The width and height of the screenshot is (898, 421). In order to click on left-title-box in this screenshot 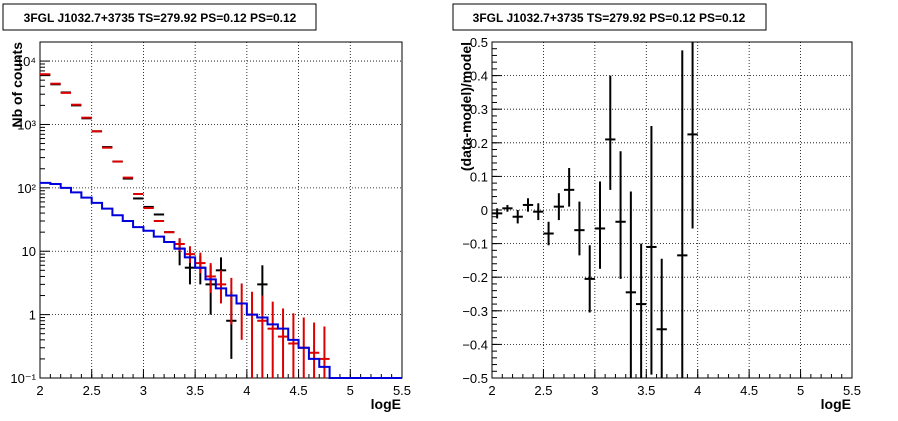, I will do `click(159, 17)`.